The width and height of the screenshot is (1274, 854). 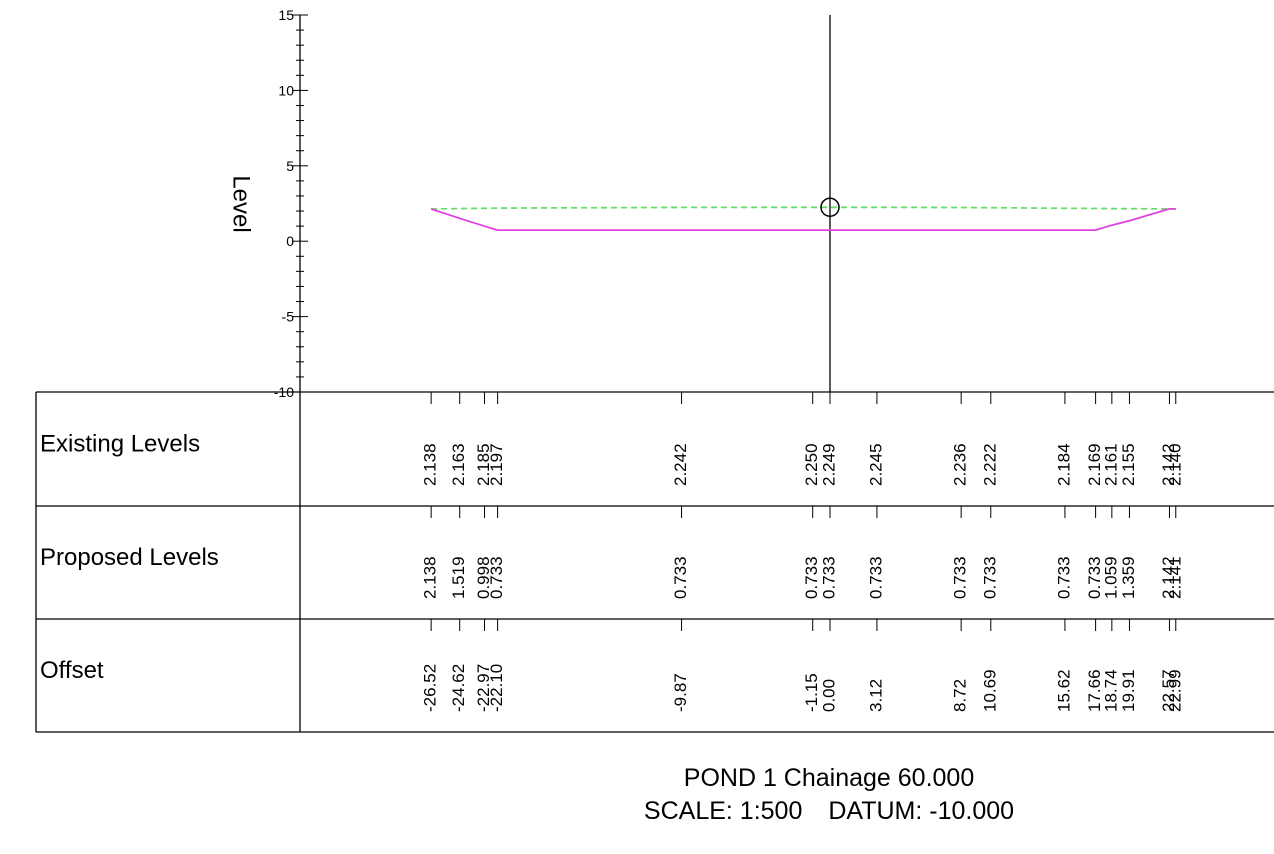 What do you see at coordinates (875, 464) in the screenshot?
I see `table-value: 2.245` at bounding box center [875, 464].